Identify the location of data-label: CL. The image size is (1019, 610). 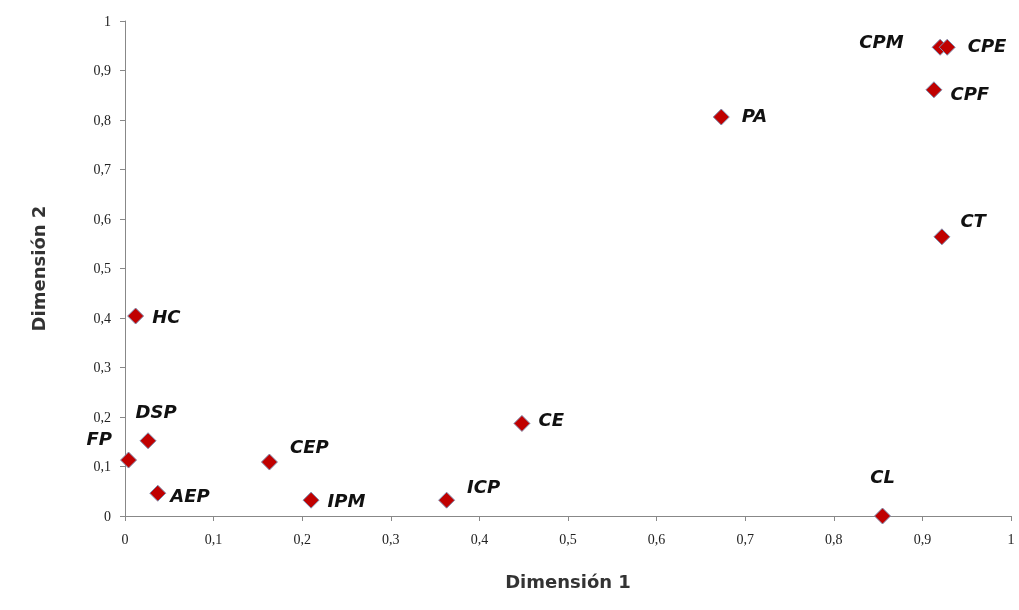
(882, 476).